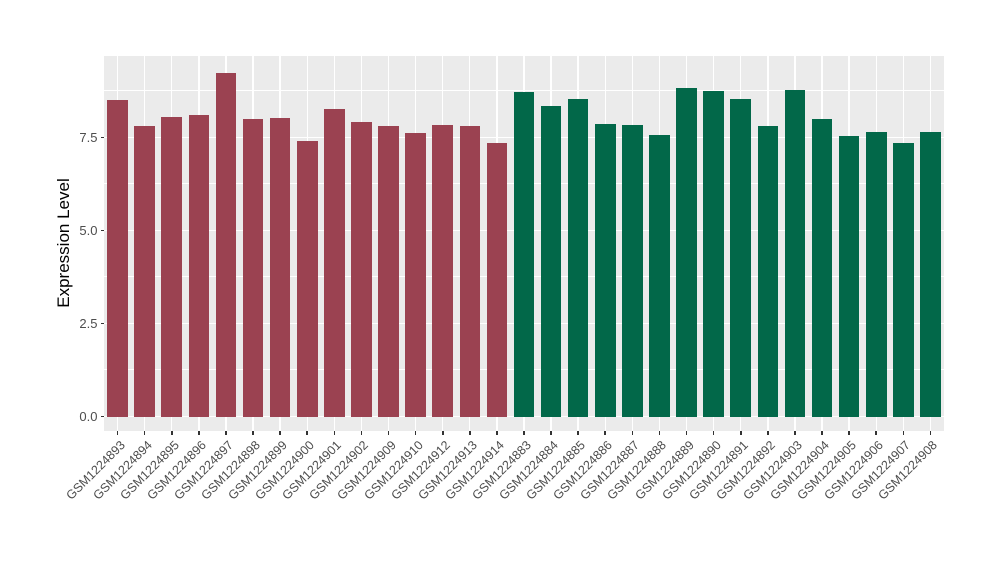 The width and height of the screenshot is (1000, 580). I want to click on y-tick-label: 5.0, so click(88, 231).